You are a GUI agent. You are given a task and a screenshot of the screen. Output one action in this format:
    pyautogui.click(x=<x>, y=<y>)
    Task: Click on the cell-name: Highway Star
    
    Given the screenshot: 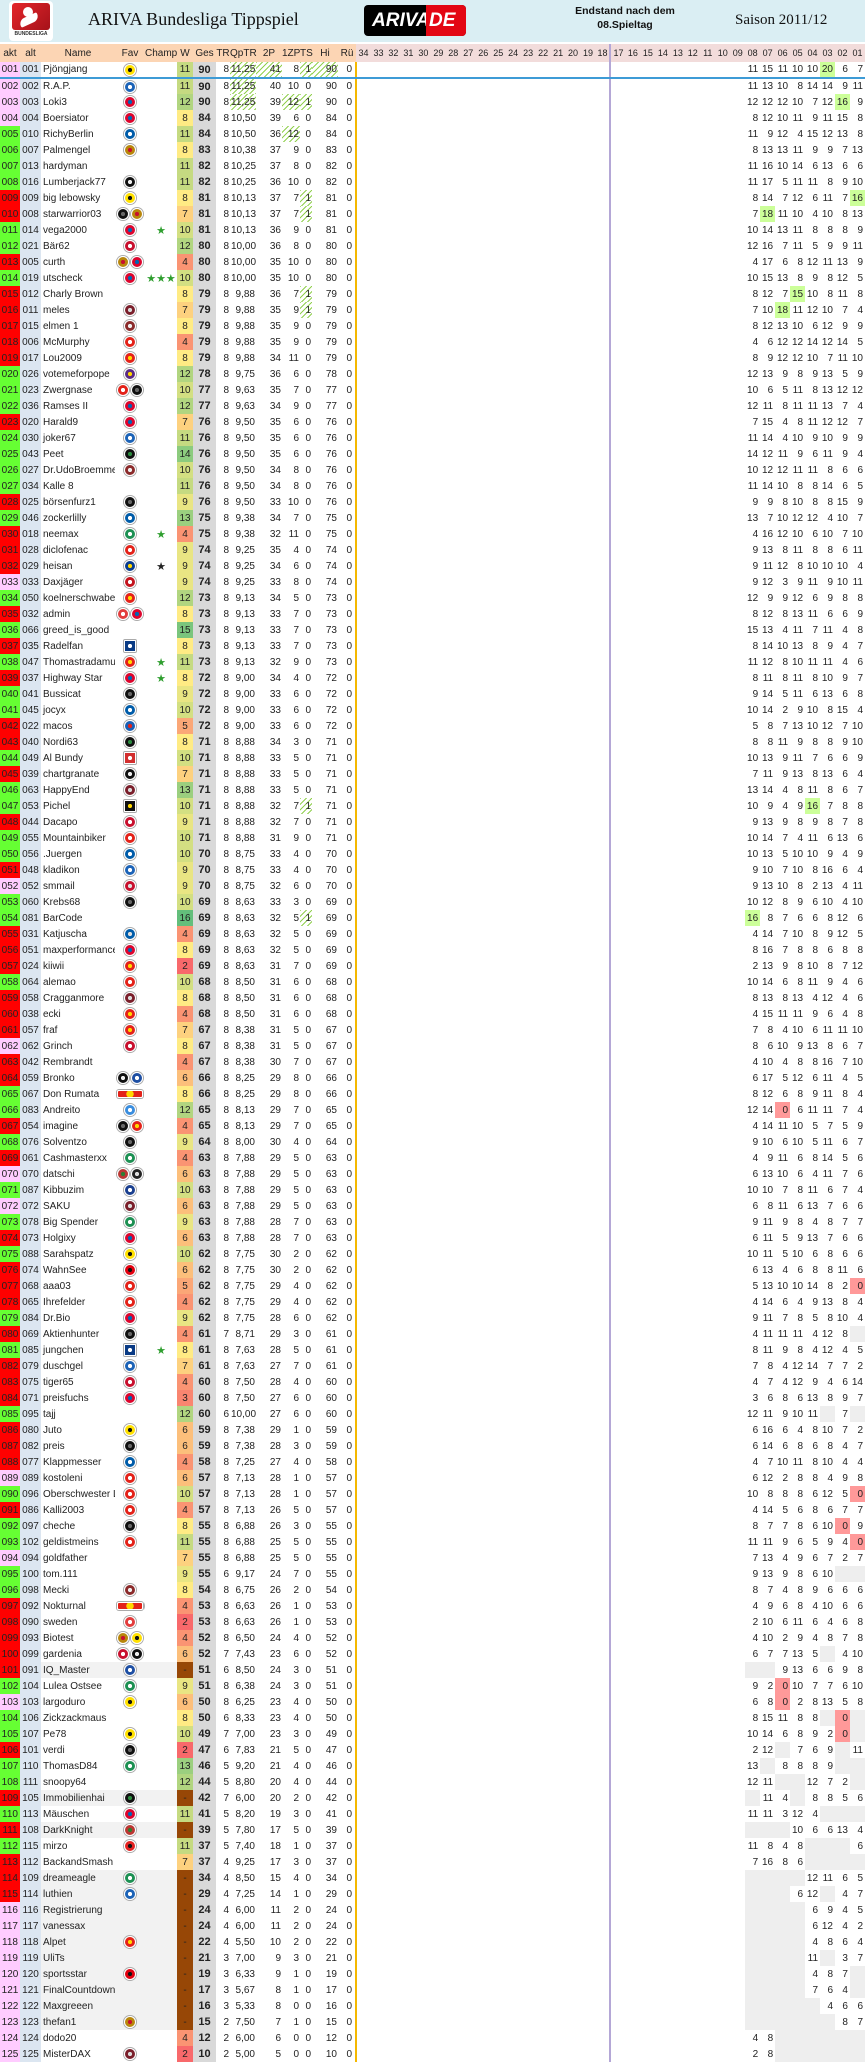 What is the action you would take?
    pyautogui.click(x=73, y=678)
    